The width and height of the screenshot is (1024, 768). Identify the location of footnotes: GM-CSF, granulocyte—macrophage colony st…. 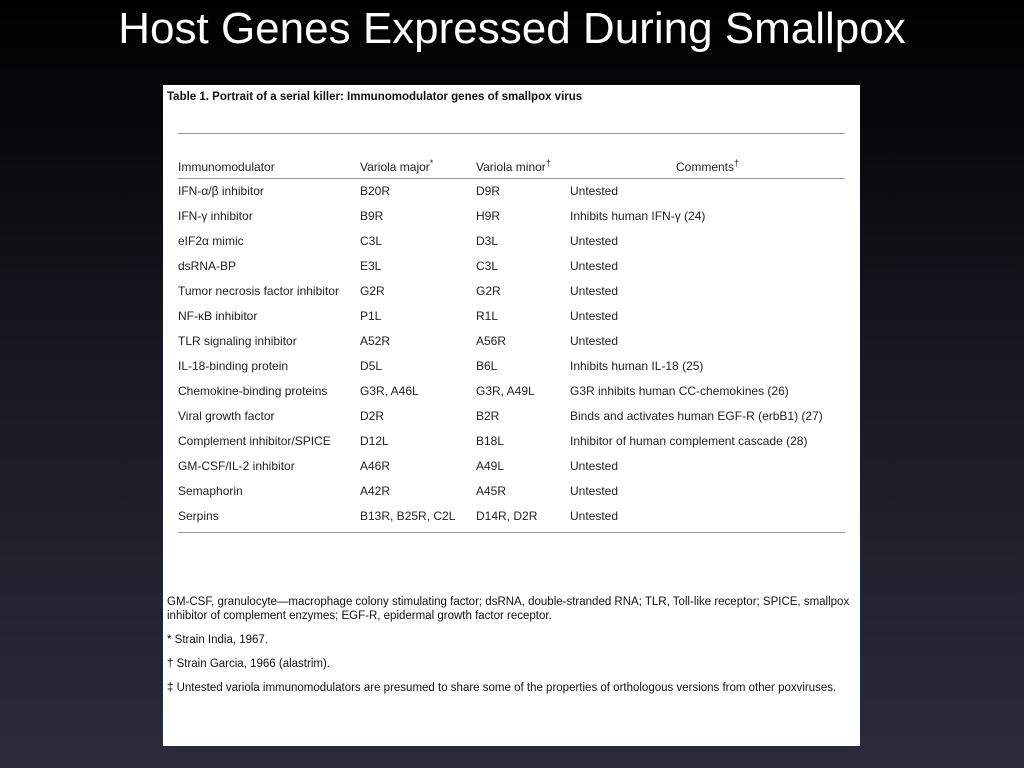
(511, 650).